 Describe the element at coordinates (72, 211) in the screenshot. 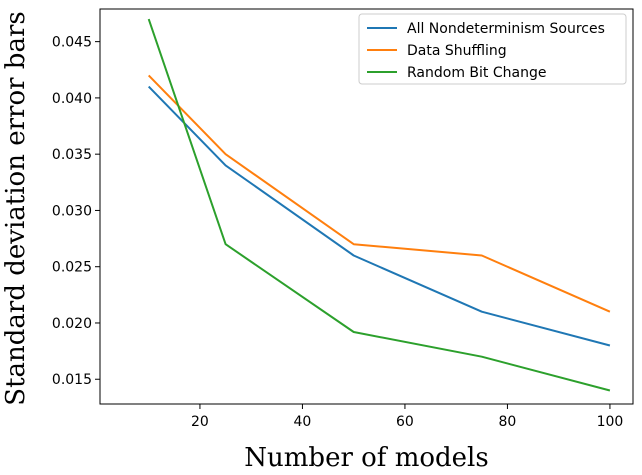

I see `y-tick-label: 0.030` at that location.